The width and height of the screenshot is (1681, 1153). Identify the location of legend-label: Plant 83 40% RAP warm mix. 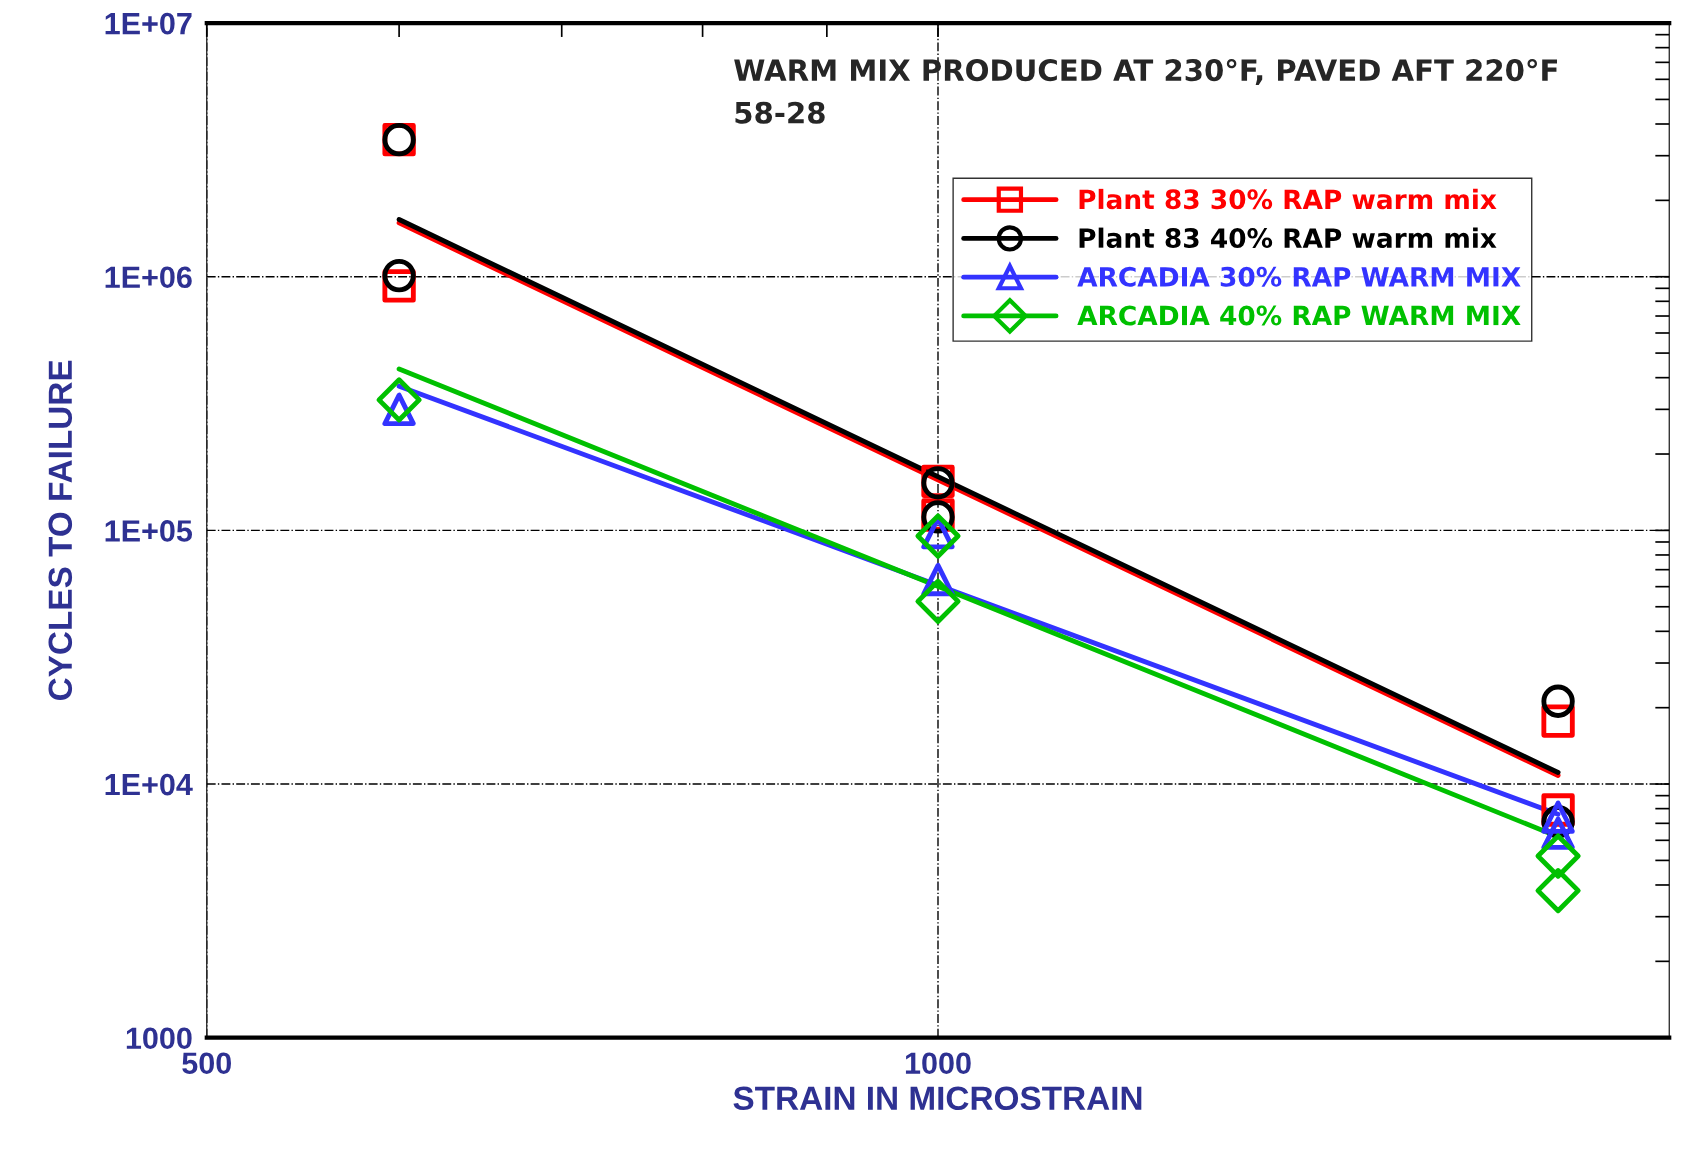
(1288, 238).